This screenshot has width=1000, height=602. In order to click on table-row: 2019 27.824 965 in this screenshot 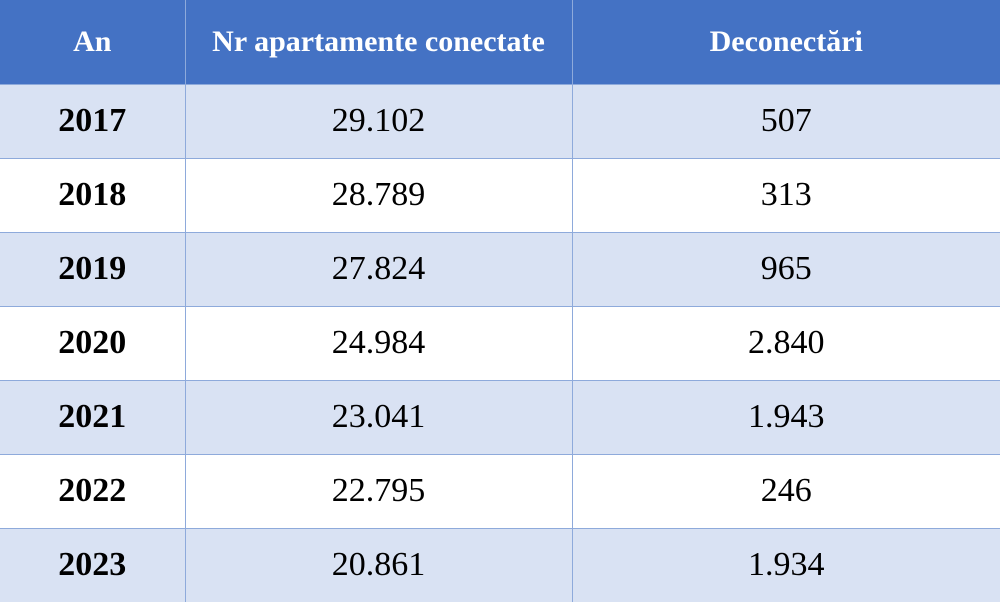, I will do `click(500, 268)`.